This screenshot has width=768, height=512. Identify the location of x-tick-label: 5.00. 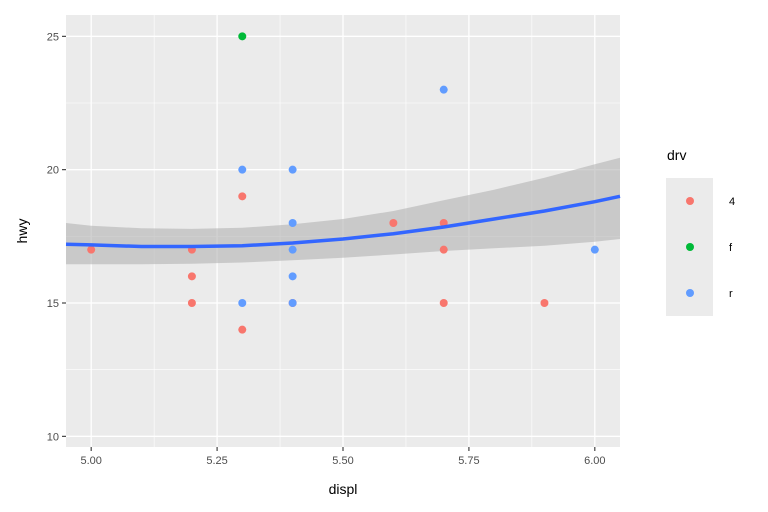
(90, 461).